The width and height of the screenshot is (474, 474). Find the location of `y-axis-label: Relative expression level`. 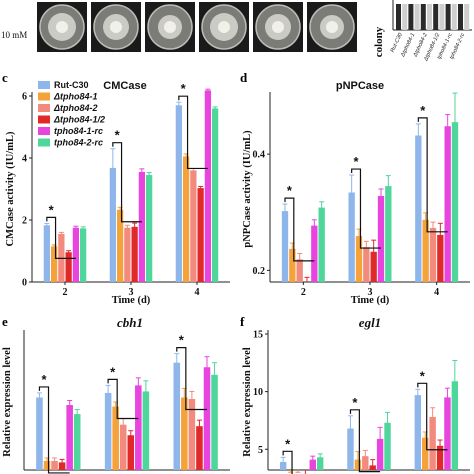

y-axis-label: Relative expression level is located at coordinates (247, 402).